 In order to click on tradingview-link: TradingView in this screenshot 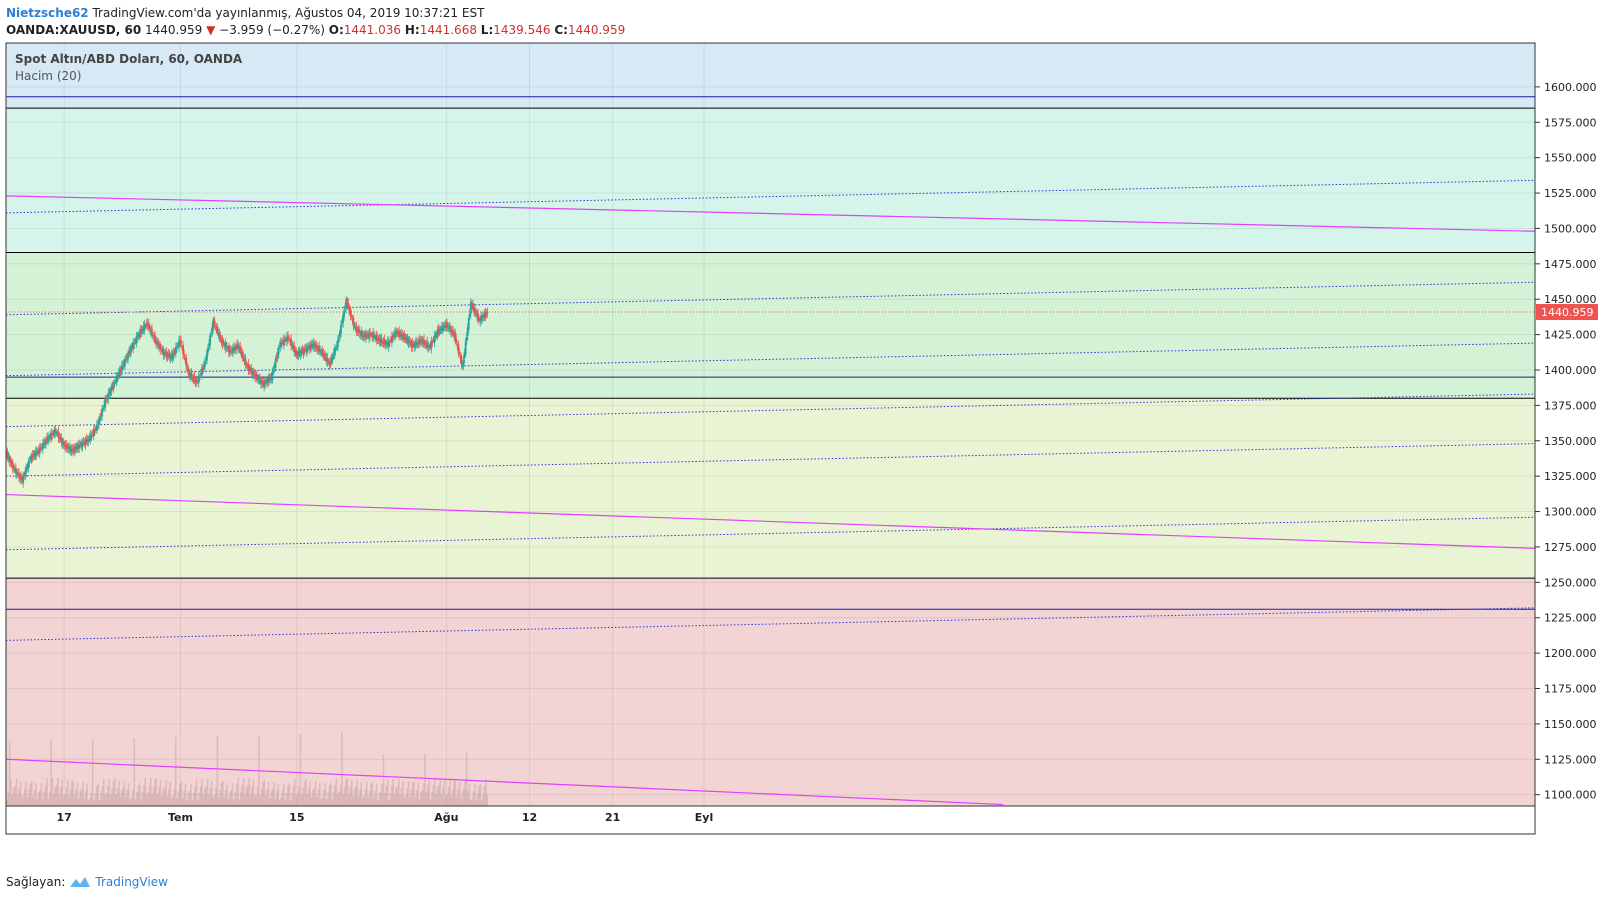, I will do `click(131, 882)`.